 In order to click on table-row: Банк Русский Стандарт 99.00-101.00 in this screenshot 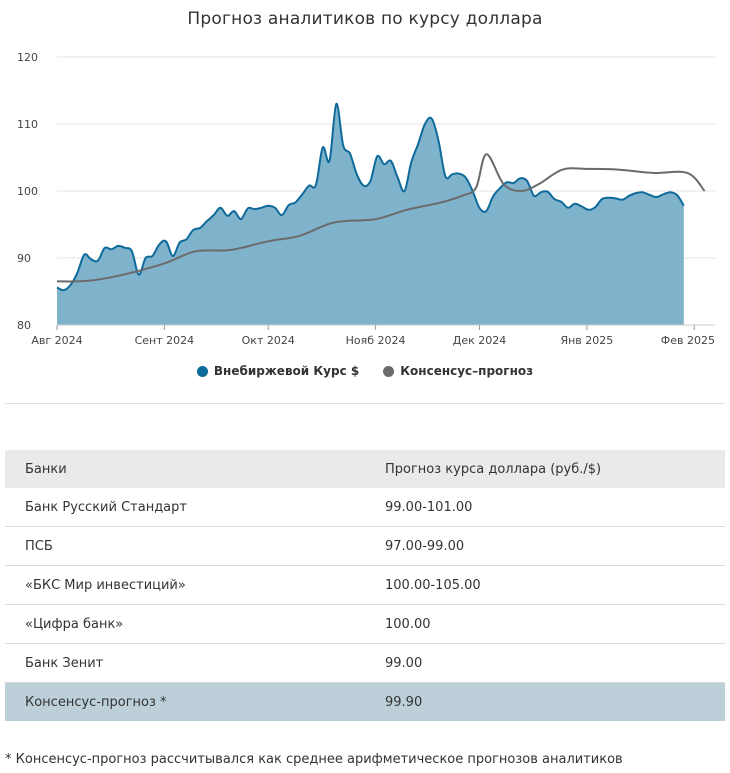, I will do `click(365, 507)`.